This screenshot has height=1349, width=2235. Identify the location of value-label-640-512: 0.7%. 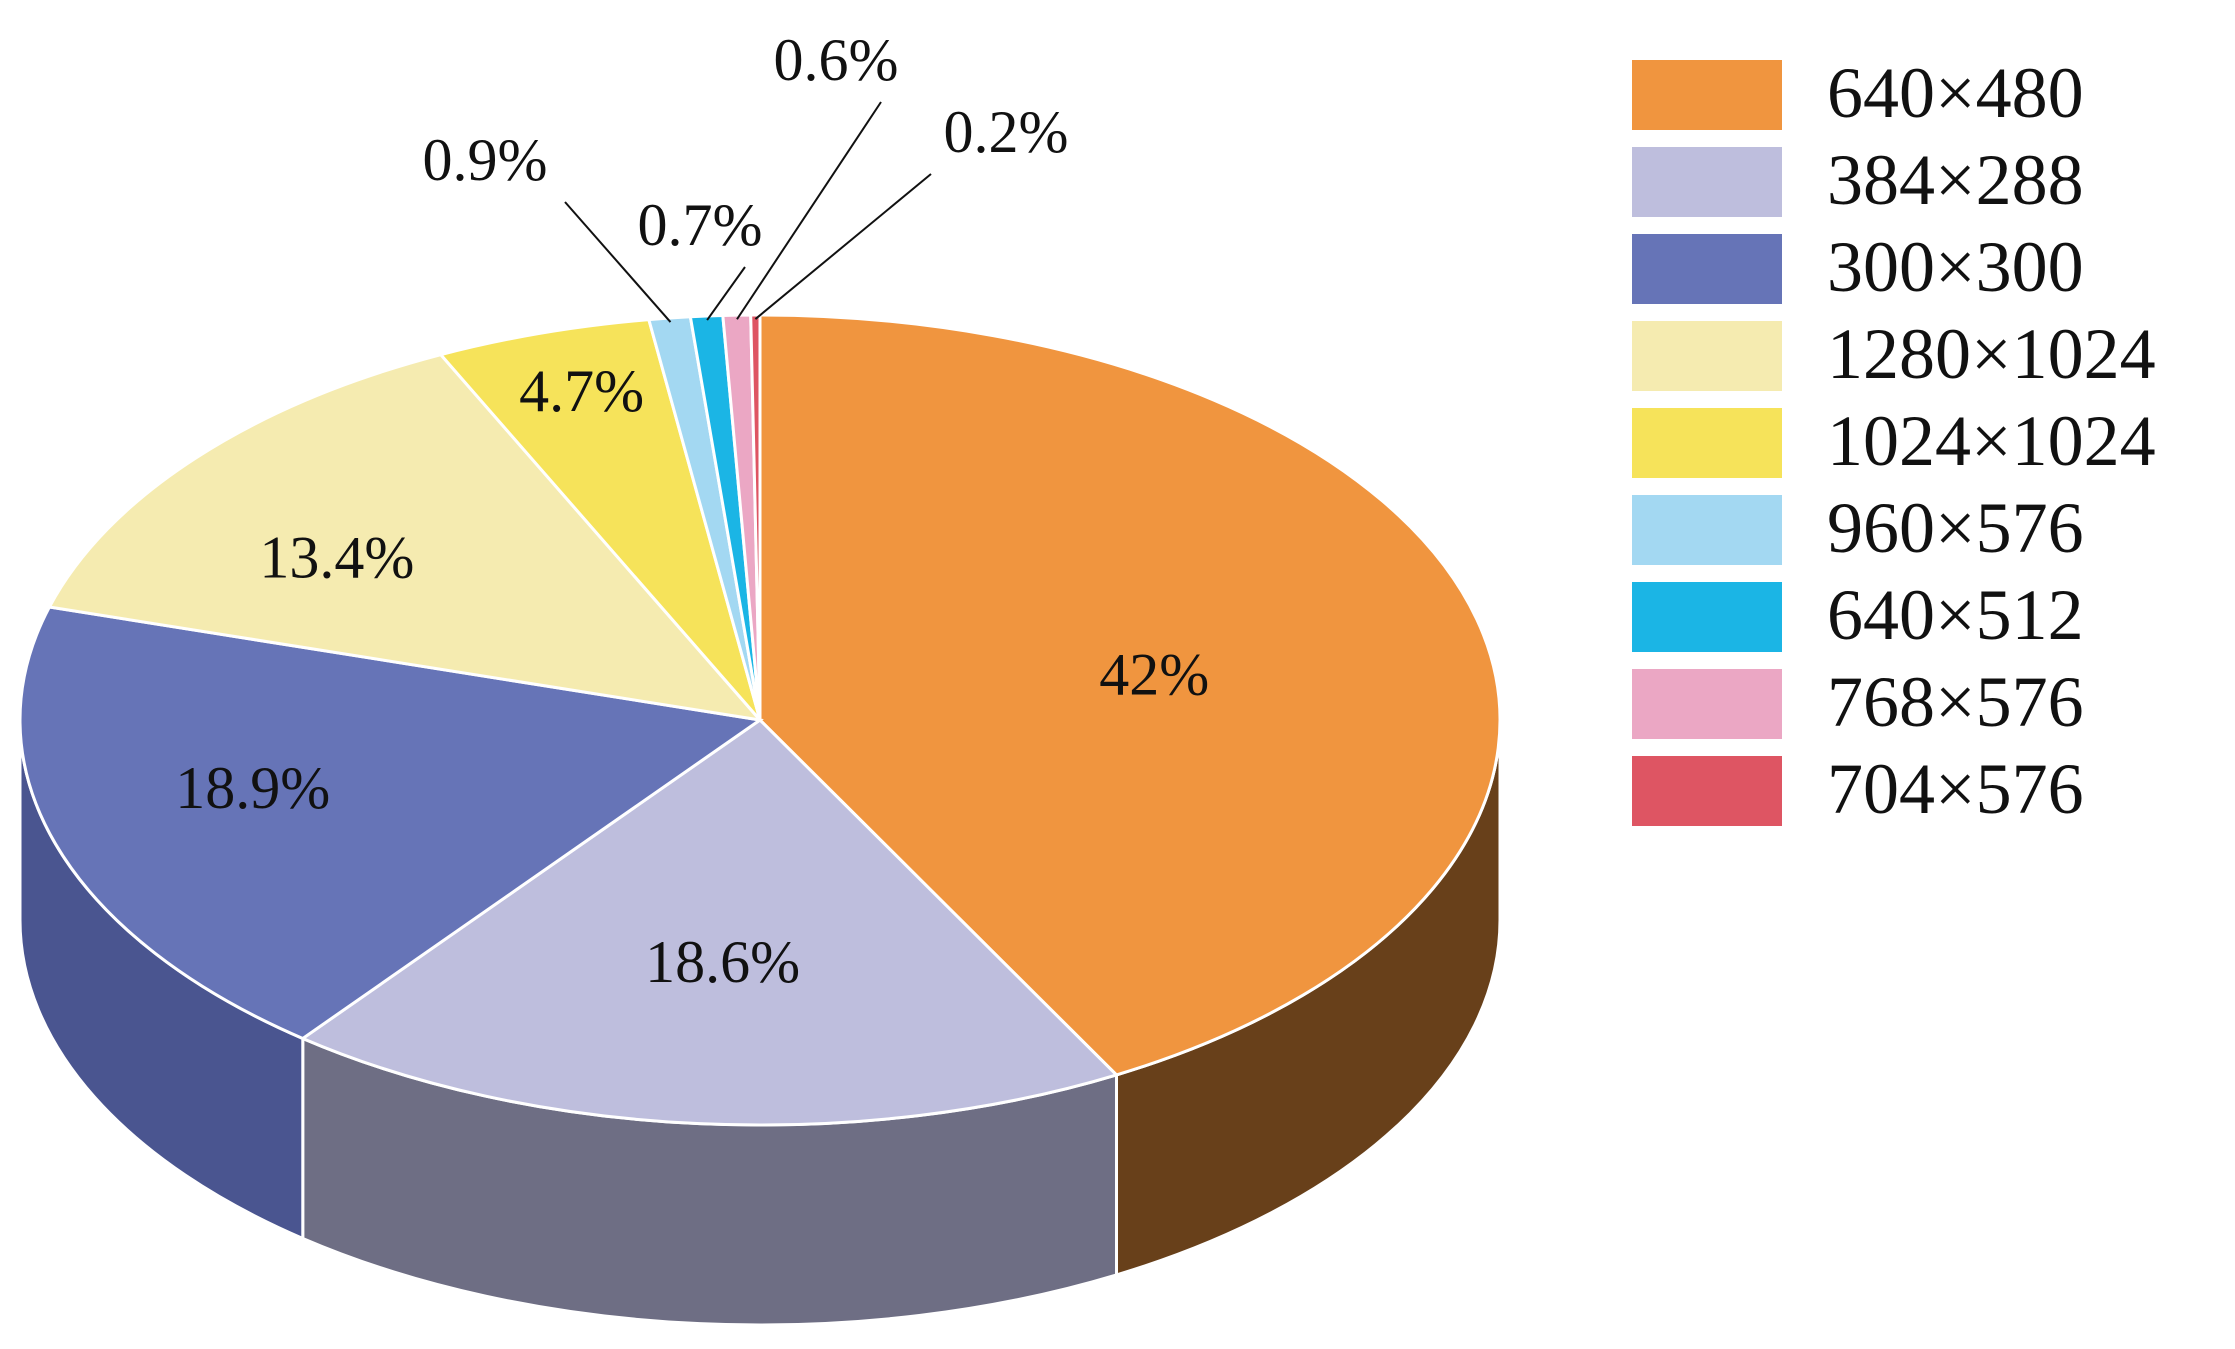
(700, 225).